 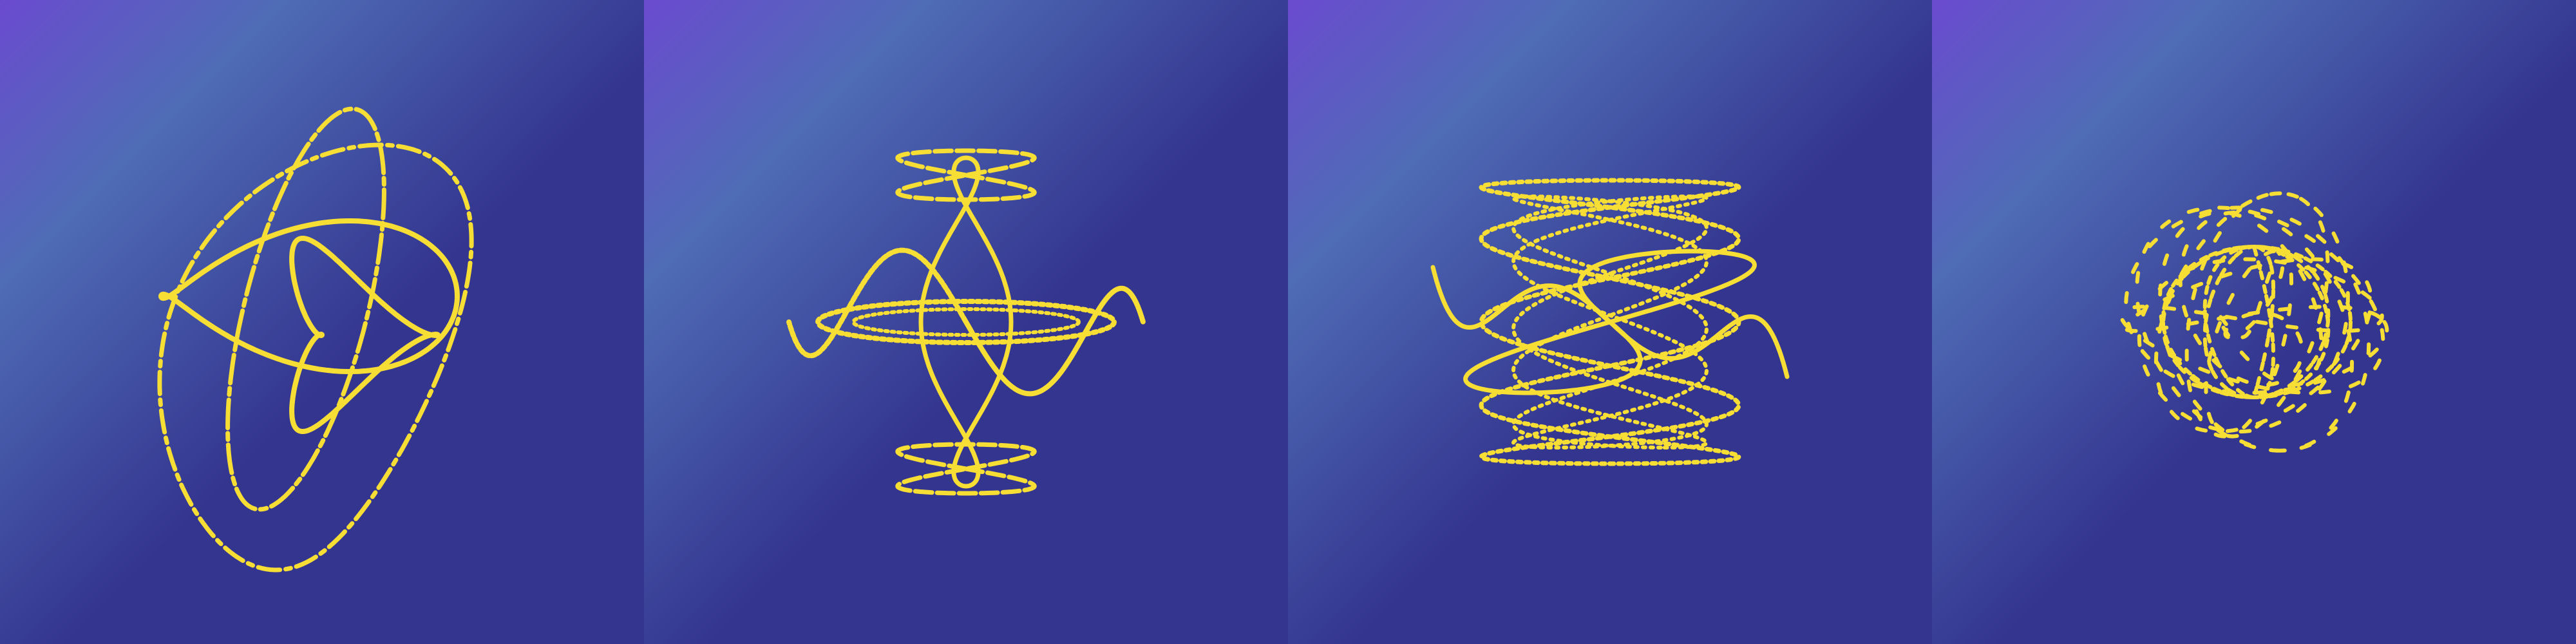 I want to click on twist-loop-curve, so click(x=1610, y=322).